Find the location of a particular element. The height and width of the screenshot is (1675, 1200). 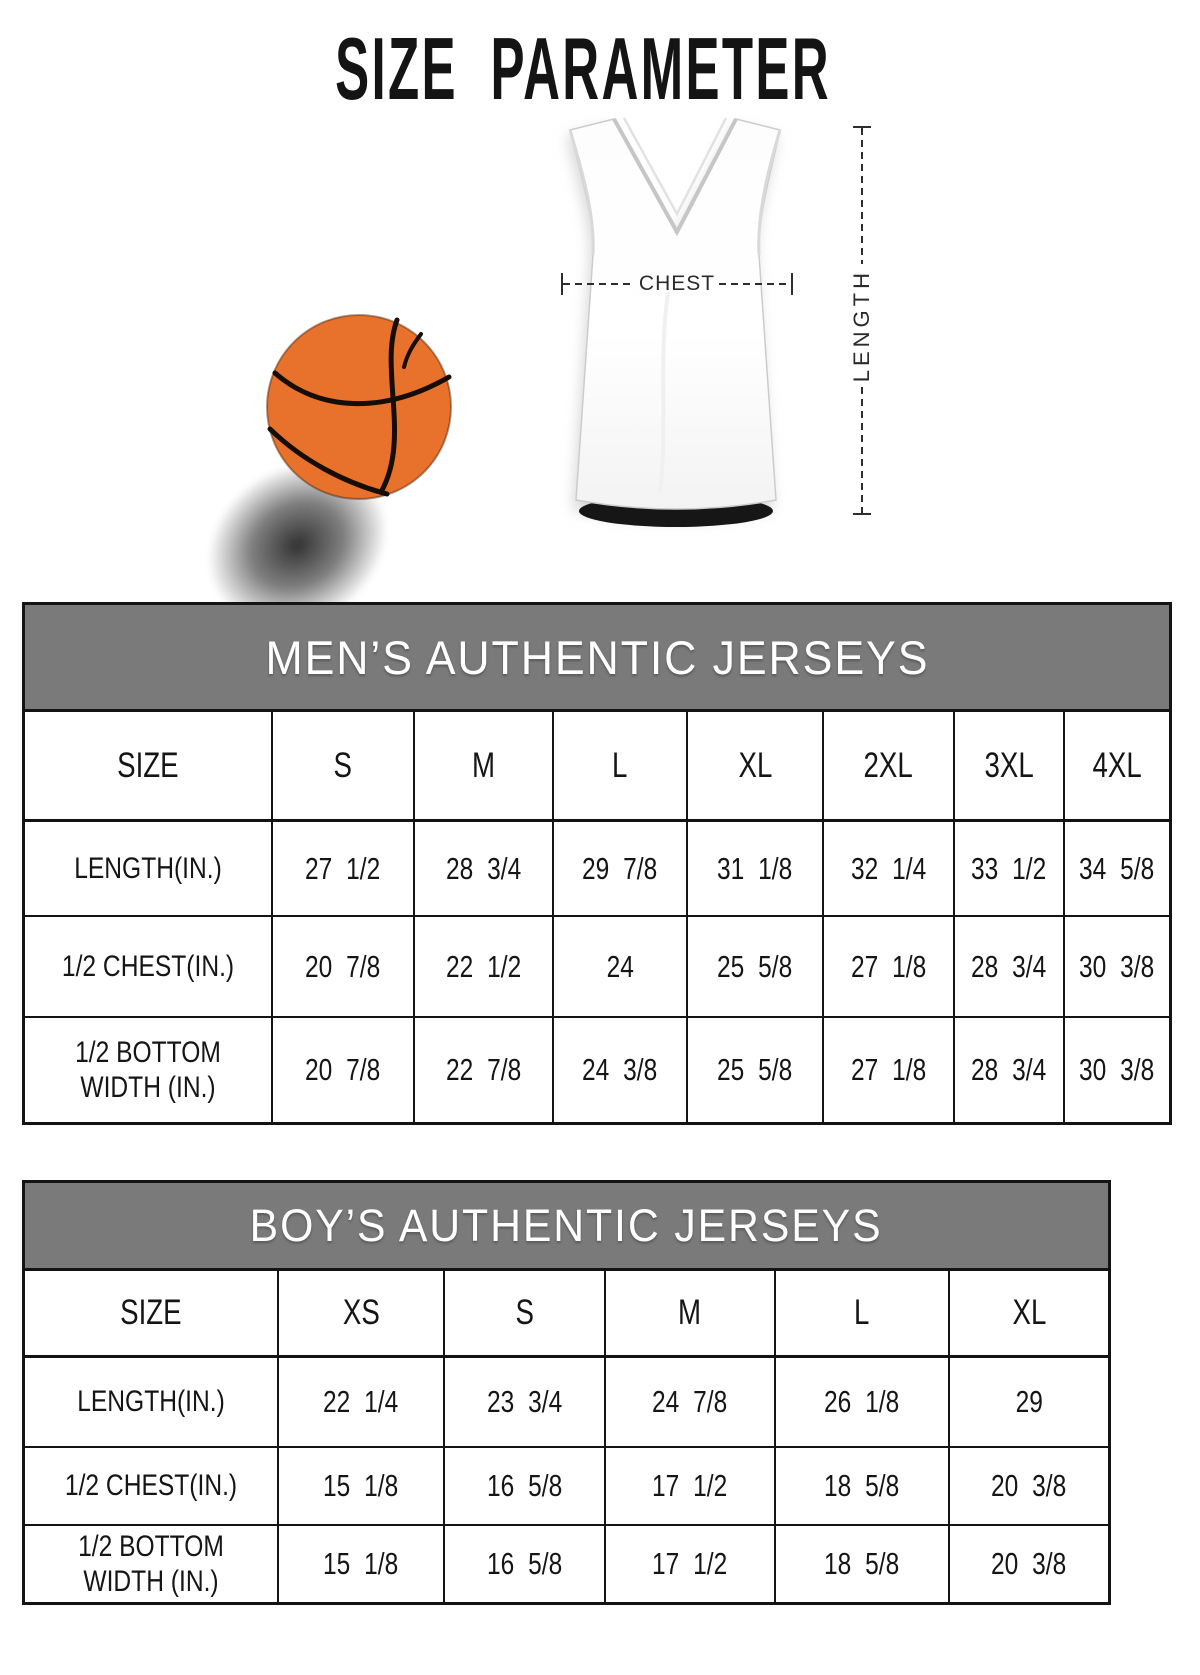

row-label-cell: 1/2 CHEST(IN.) is located at coordinates (151, 1486).